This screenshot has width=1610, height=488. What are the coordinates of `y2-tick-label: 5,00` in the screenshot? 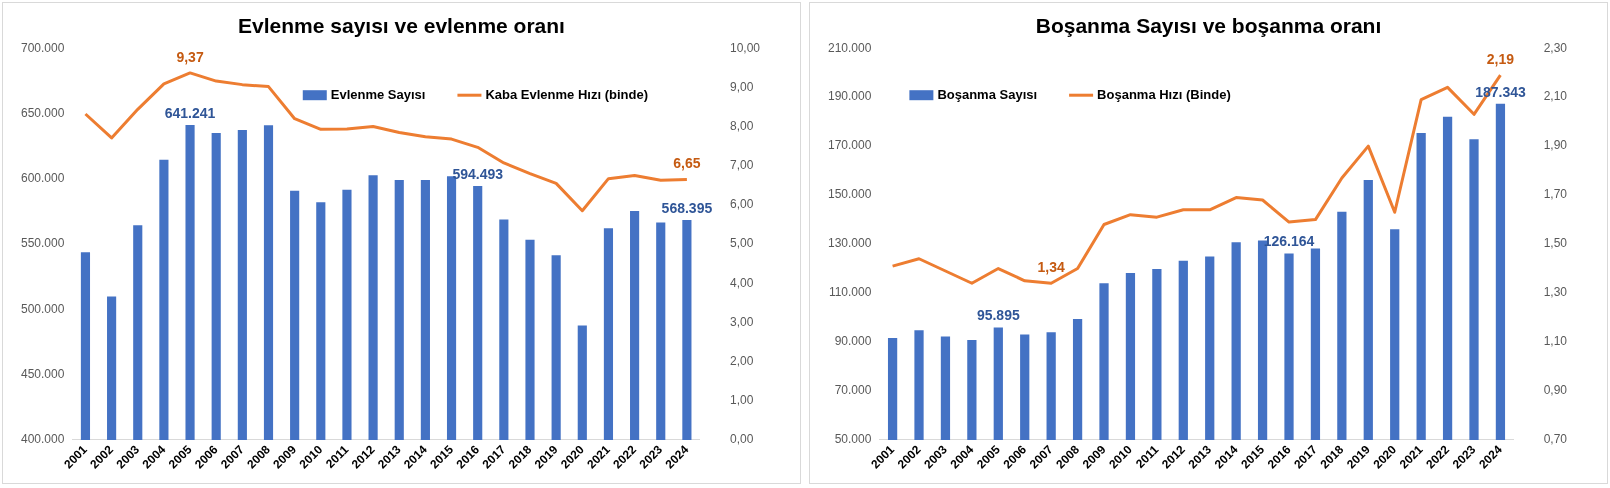 It's located at (741, 243).